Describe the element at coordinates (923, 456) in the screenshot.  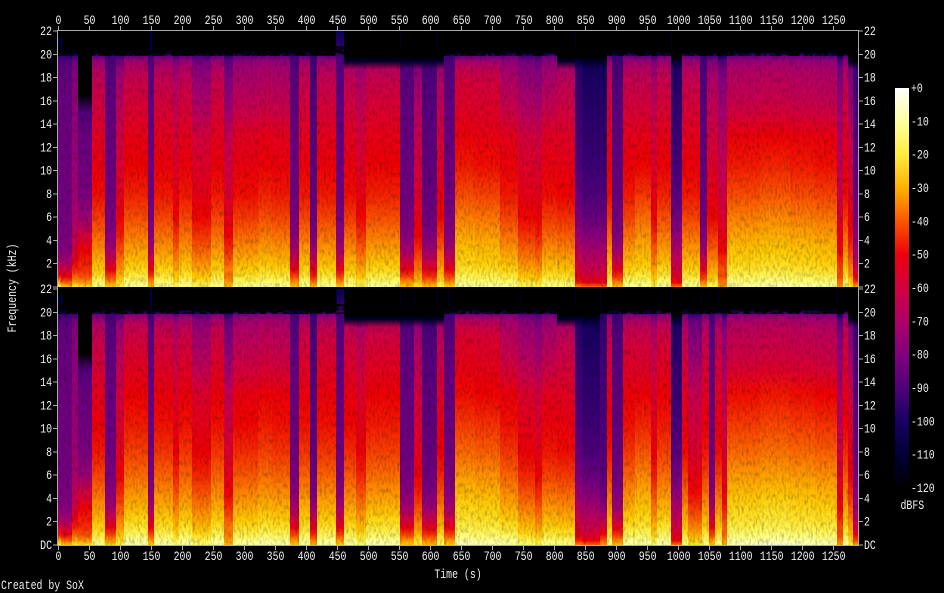
I see `svg-text: -110` at that location.